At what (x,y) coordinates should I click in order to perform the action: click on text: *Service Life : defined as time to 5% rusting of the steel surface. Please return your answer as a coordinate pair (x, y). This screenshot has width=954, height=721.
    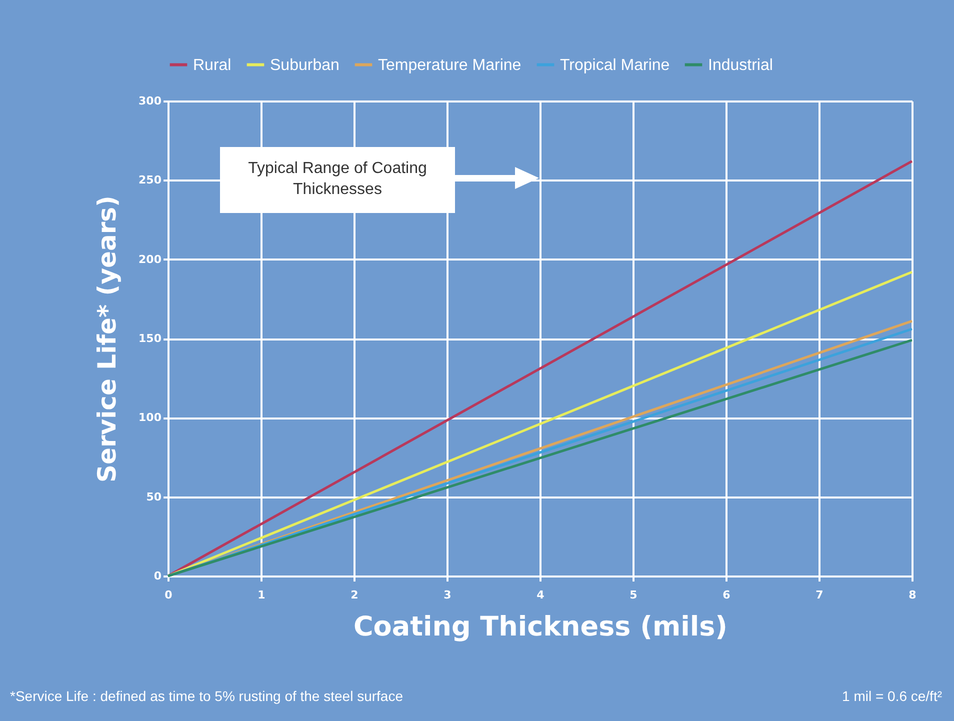
    Looking at the image, I should click on (206, 696).